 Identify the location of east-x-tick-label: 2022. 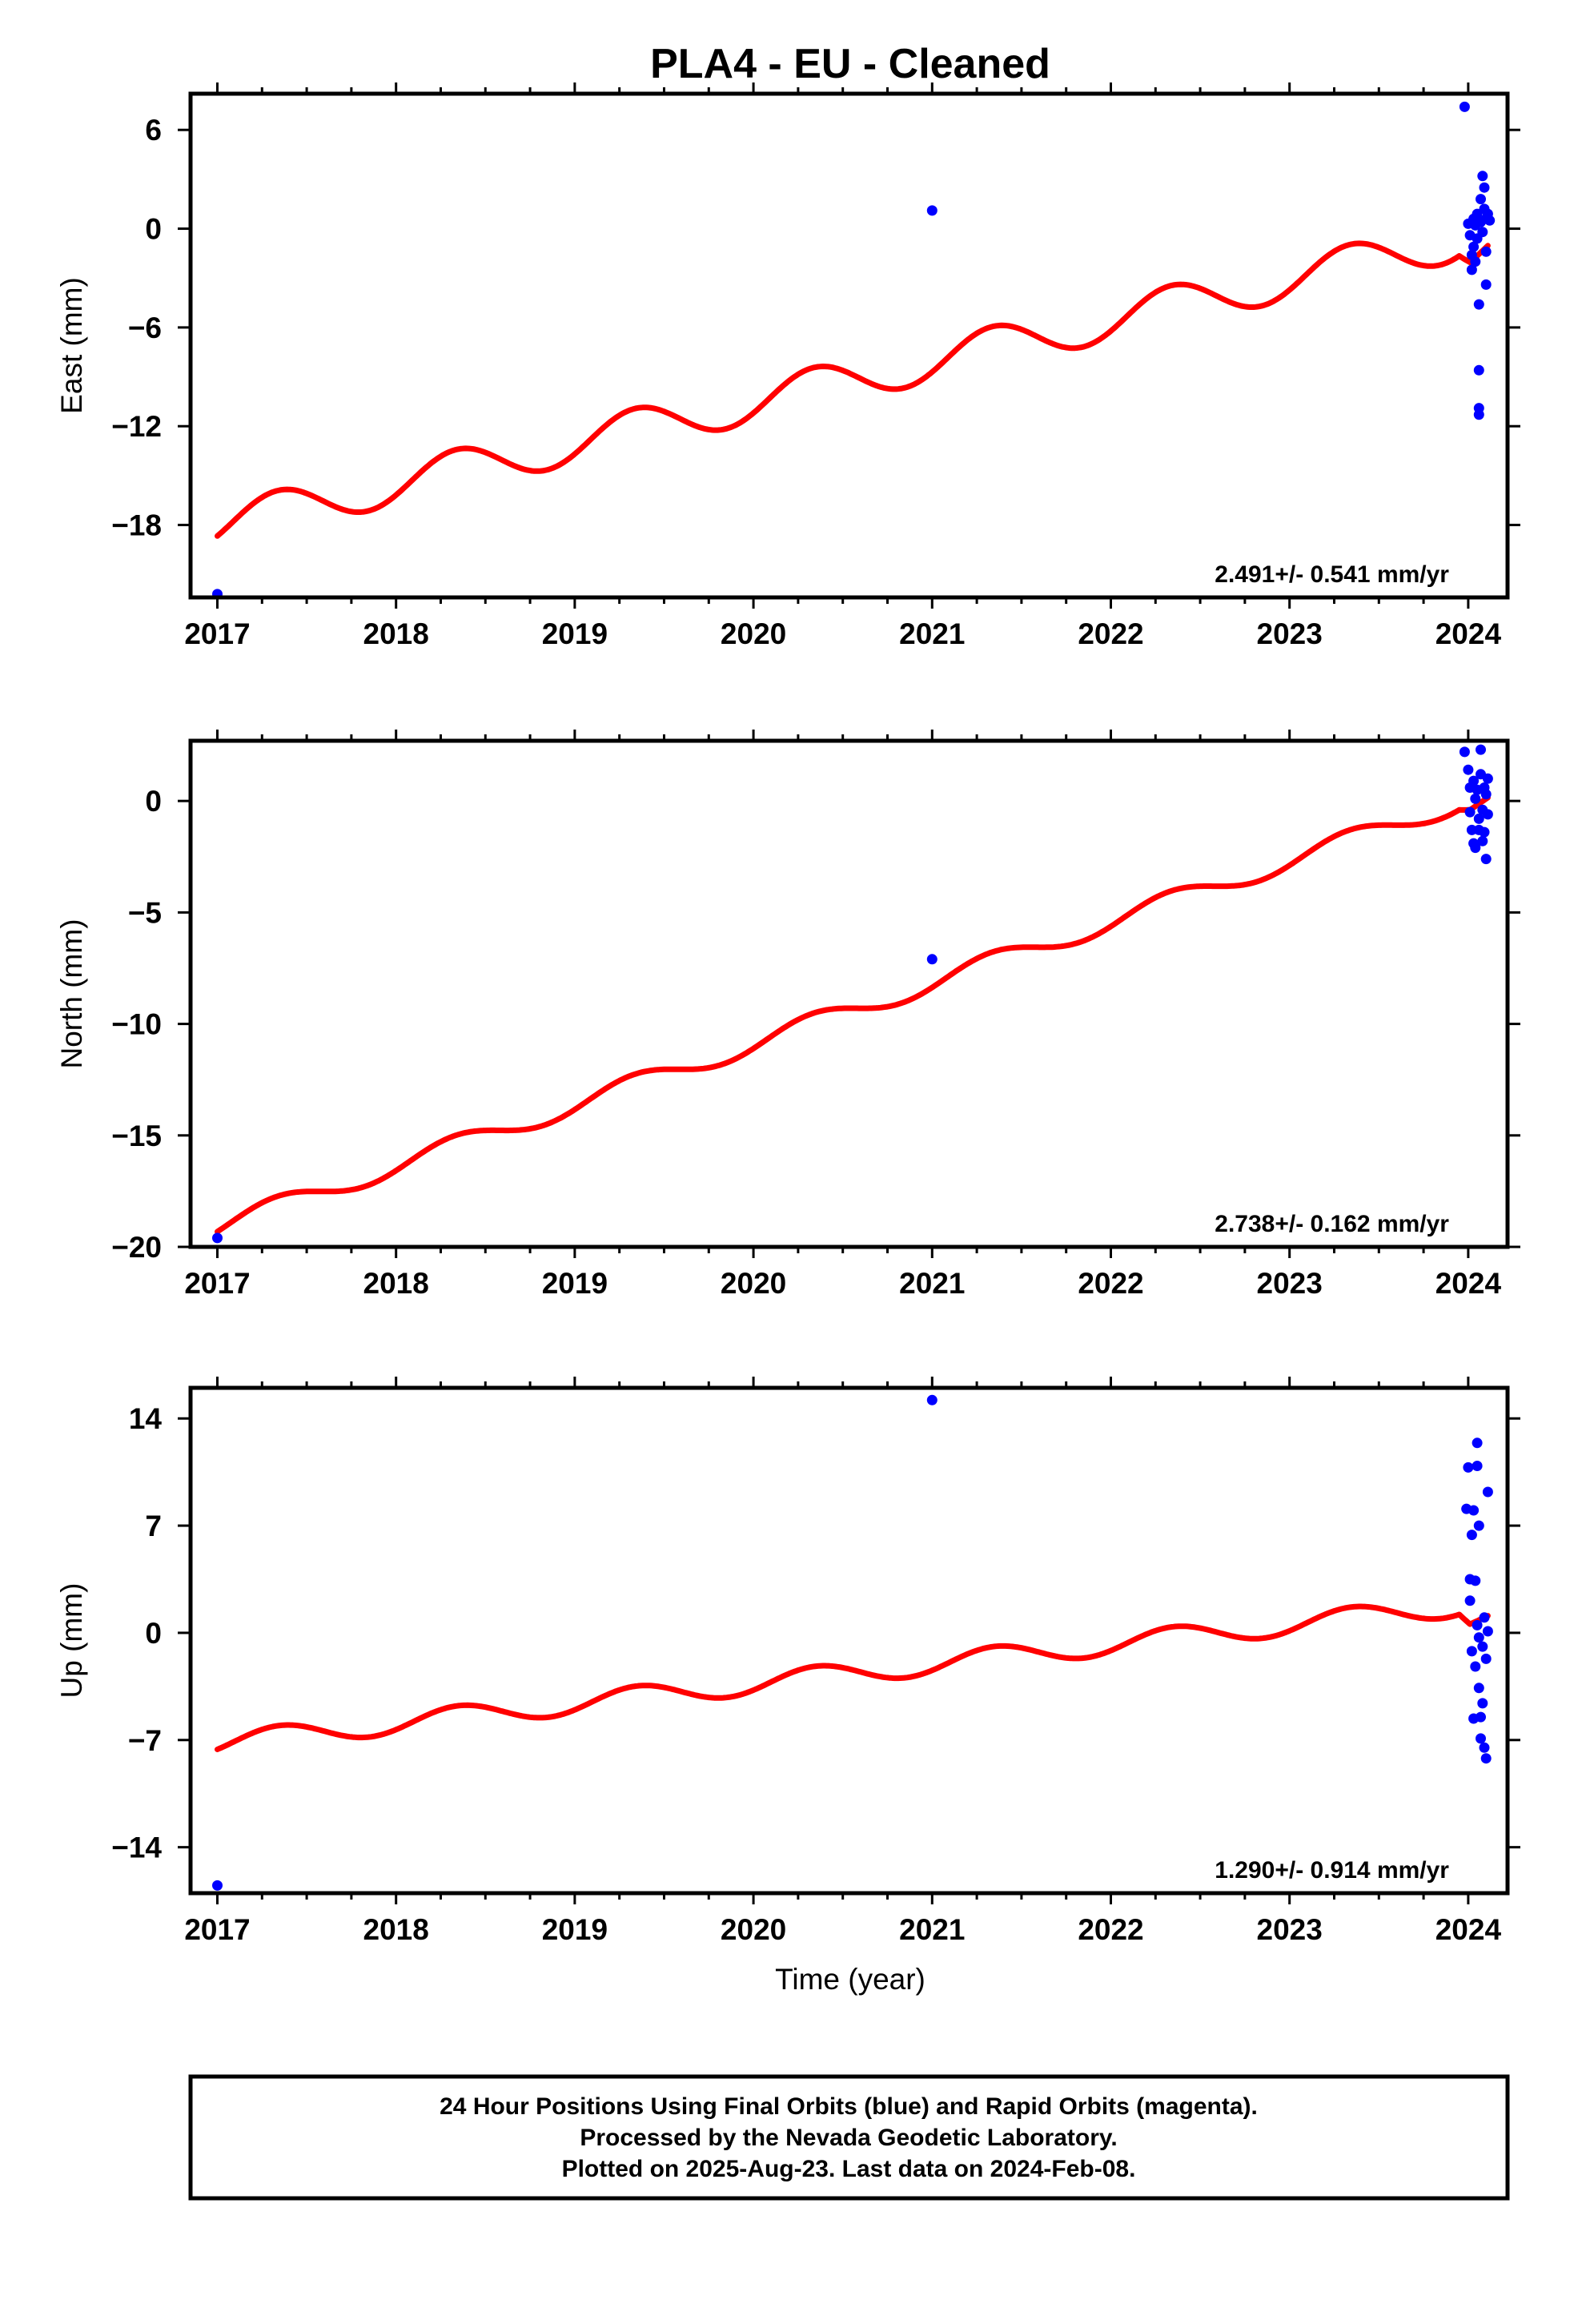
(1110, 633).